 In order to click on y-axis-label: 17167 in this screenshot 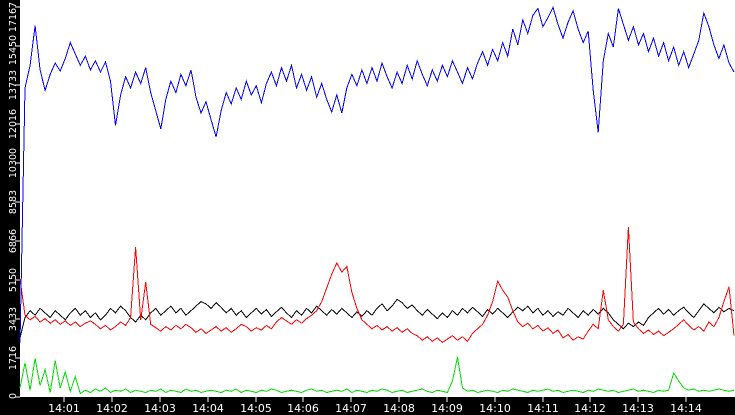, I will do `click(13, 17)`.